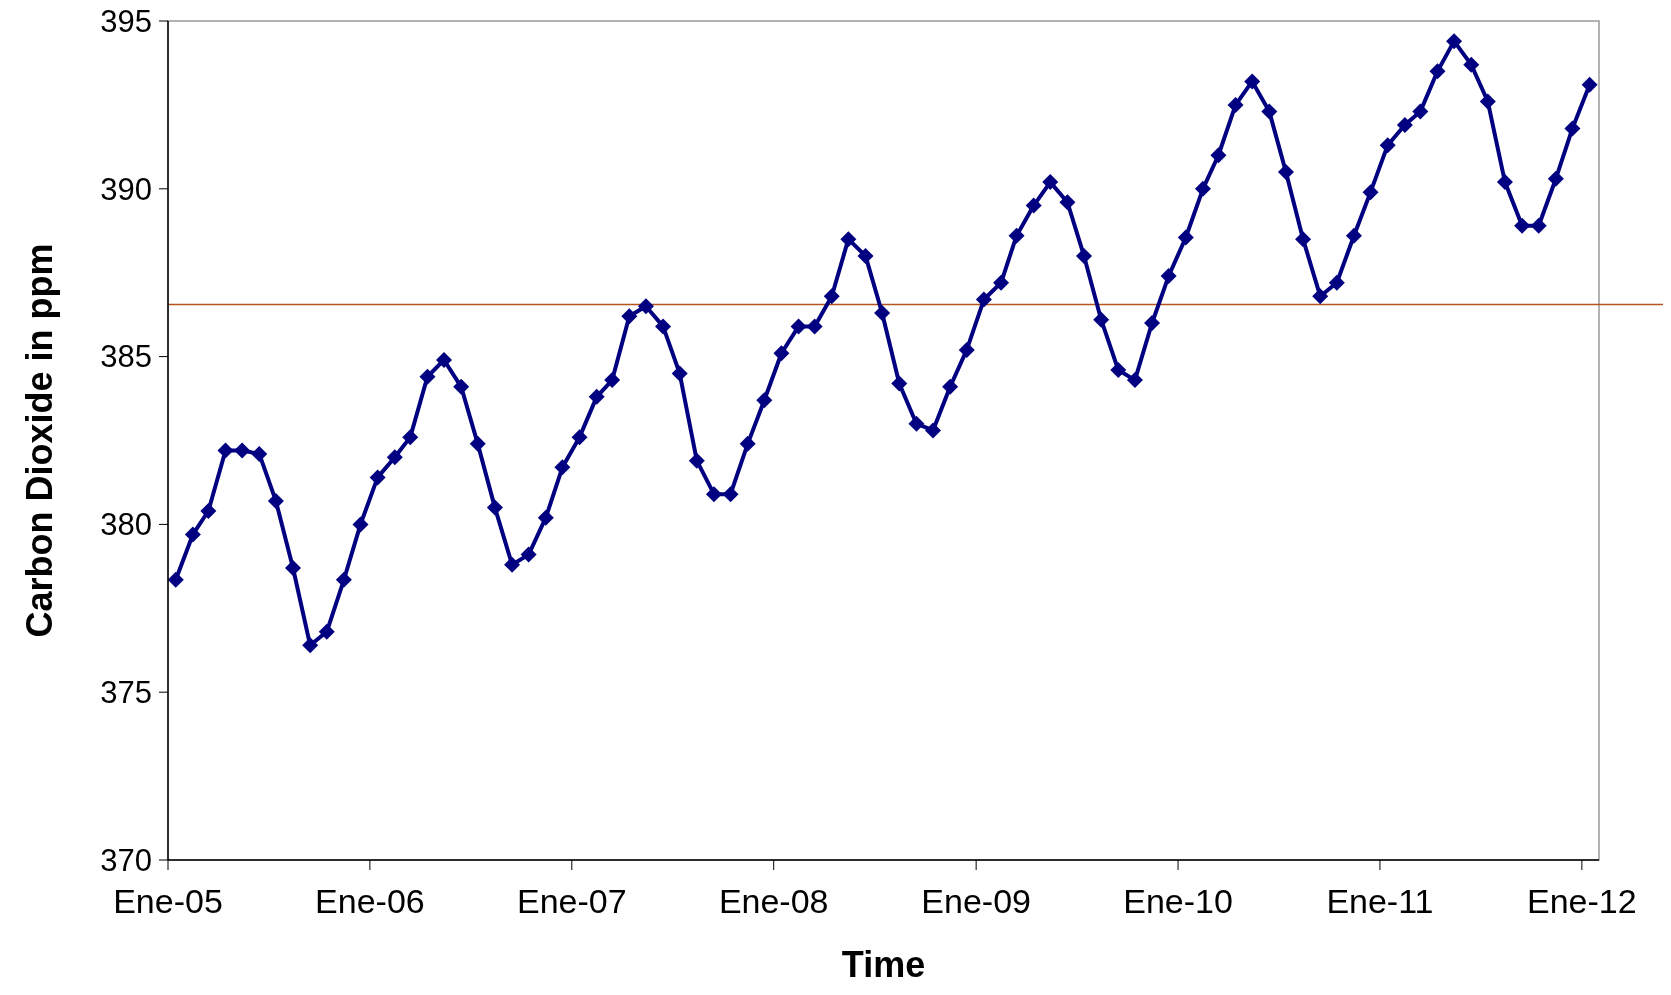 The width and height of the screenshot is (1671, 995). I want to click on x-tick-label: Ene-11, so click(1380, 901).